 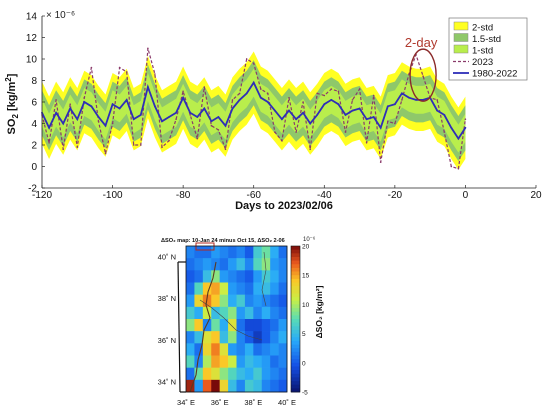 What do you see at coordinates (306, 276) in the screenshot?
I see `colorbar-tick-label: 15` at bounding box center [306, 276].